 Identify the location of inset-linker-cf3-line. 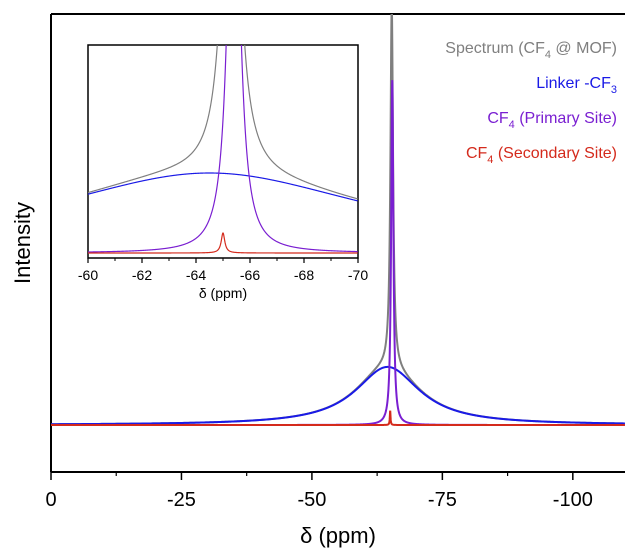
(223, 187).